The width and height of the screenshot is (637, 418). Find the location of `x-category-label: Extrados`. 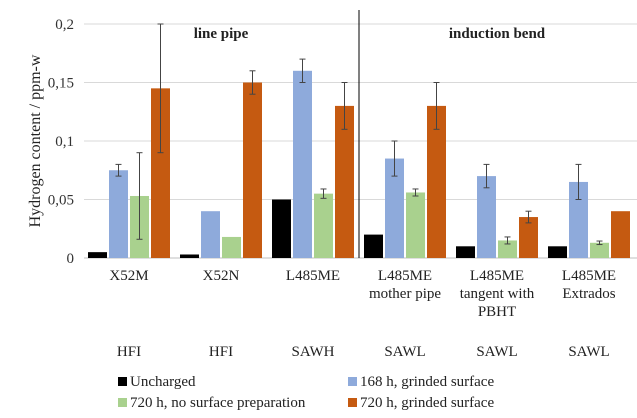

x-category-label: Extrados is located at coordinates (588, 294).